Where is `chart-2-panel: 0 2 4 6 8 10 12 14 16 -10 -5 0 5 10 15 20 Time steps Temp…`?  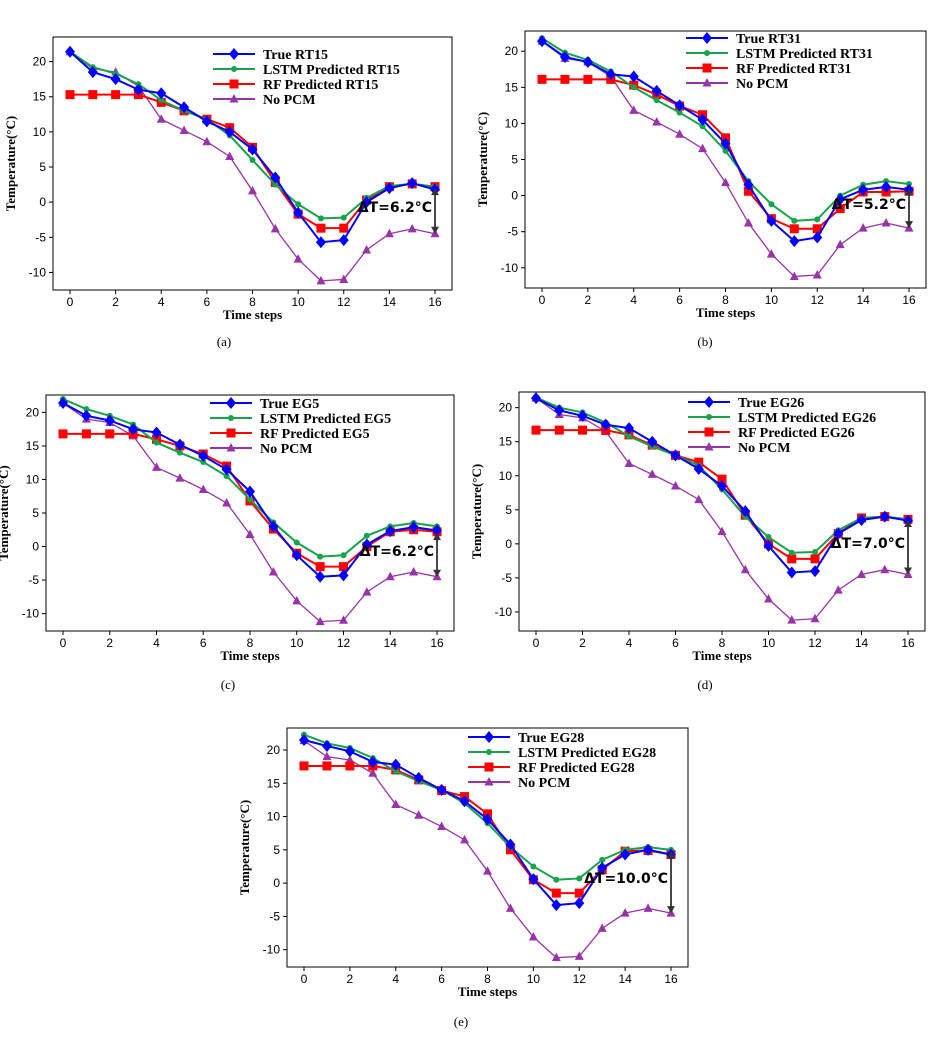 chart-2-panel: 0 2 4 6 8 10 12 14 16 -10 -5 0 5 10 15 20 Time steps Temp… is located at coordinates (227, 543).